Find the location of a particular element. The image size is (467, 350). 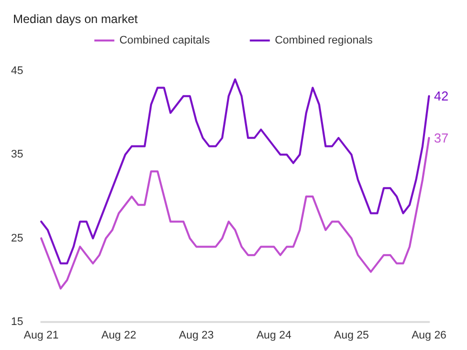

x-tick-label: Aug 23 is located at coordinates (196, 336).